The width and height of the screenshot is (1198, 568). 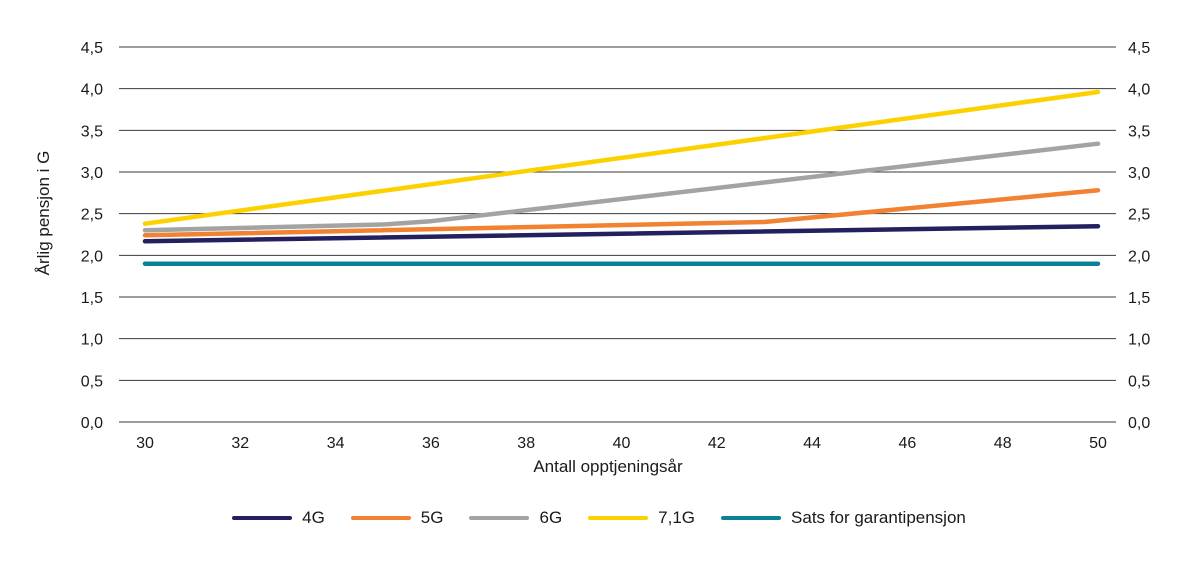 What do you see at coordinates (92, 90) in the screenshot?
I see `y-tick-label-left: 4,0` at bounding box center [92, 90].